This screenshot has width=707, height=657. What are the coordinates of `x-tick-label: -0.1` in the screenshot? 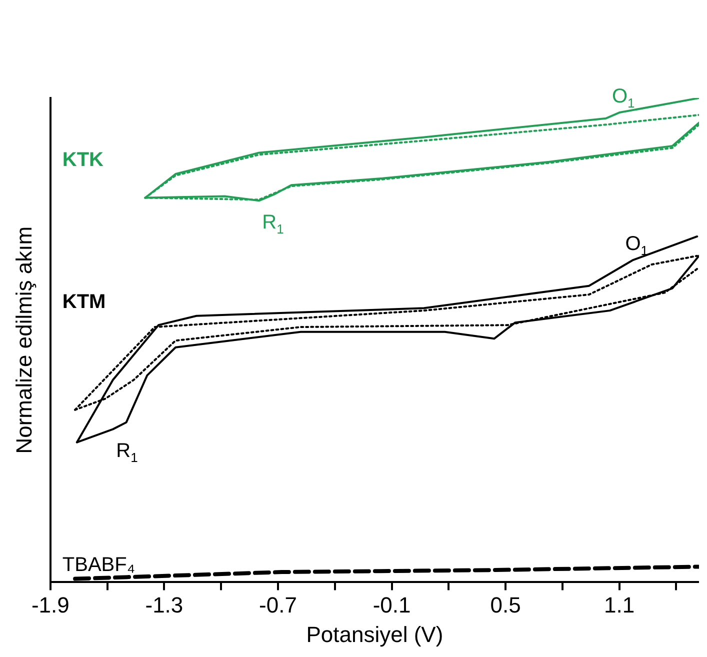 It's located at (391, 605).